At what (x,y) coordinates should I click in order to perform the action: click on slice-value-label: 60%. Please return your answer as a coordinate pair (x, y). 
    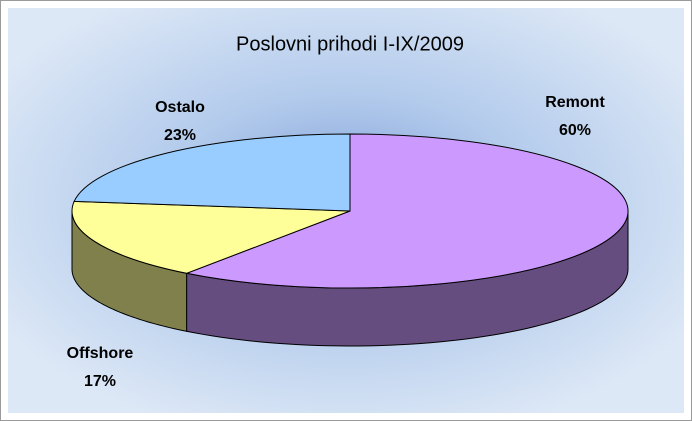
    Looking at the image, I should click on (575, 130).